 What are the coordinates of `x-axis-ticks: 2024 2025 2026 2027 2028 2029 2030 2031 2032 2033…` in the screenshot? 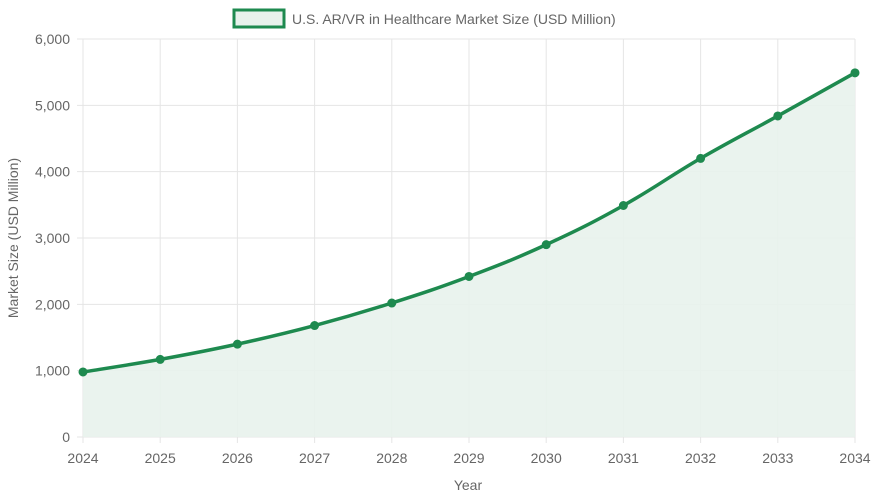 It's located at (468, 458).